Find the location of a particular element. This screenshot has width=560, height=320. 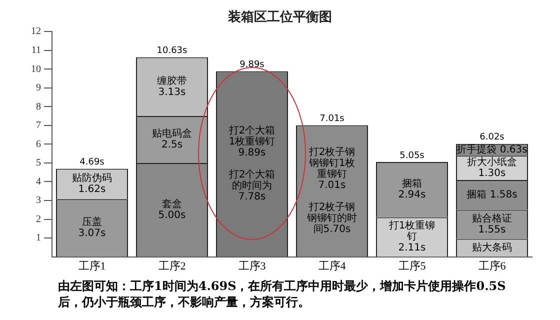

x-tick-label: 工序5 is located at coordinates (412, 265).